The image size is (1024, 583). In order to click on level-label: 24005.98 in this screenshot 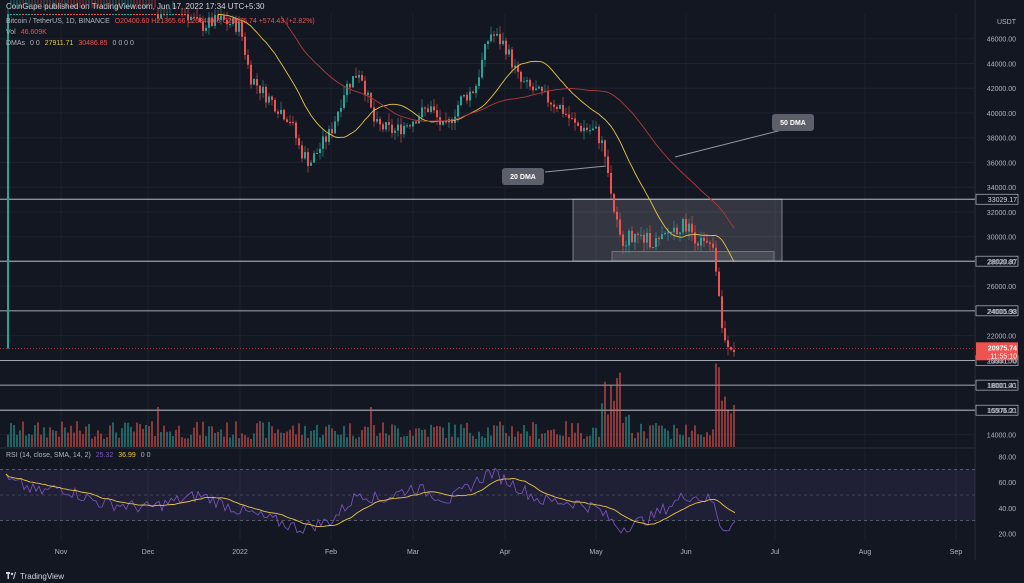, I will do `click(1002, 312)`.